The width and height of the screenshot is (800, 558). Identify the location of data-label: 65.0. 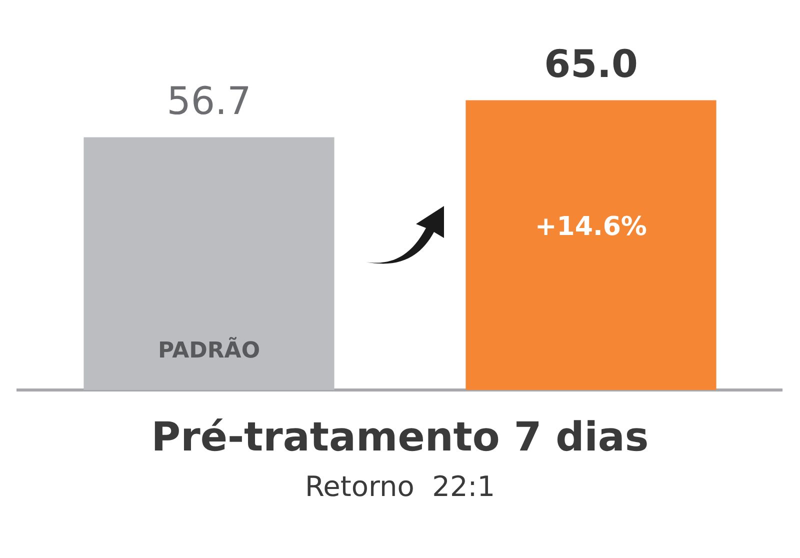
(591, 64).